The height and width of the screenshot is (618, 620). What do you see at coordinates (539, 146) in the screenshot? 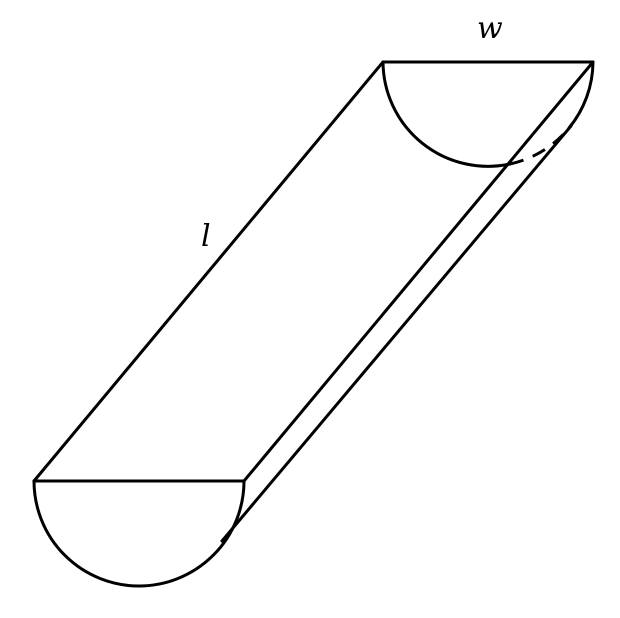
I see `far-end-semicircle-hidden` at bounding box center [539, 146].